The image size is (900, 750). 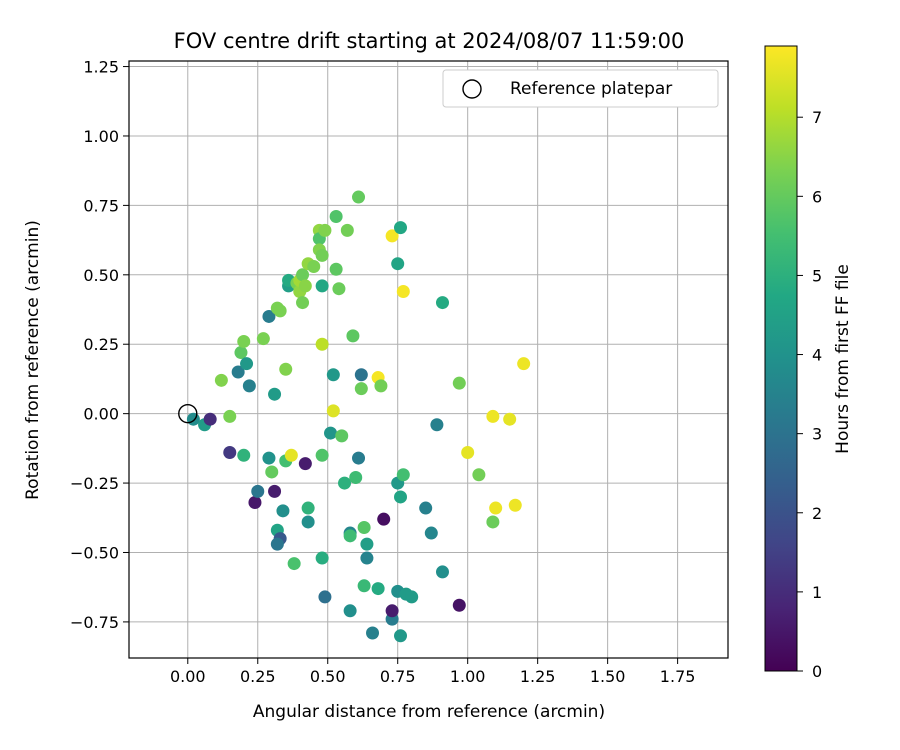 I want to click on x-tick-label: 0.00, so click(x=188, y=676).